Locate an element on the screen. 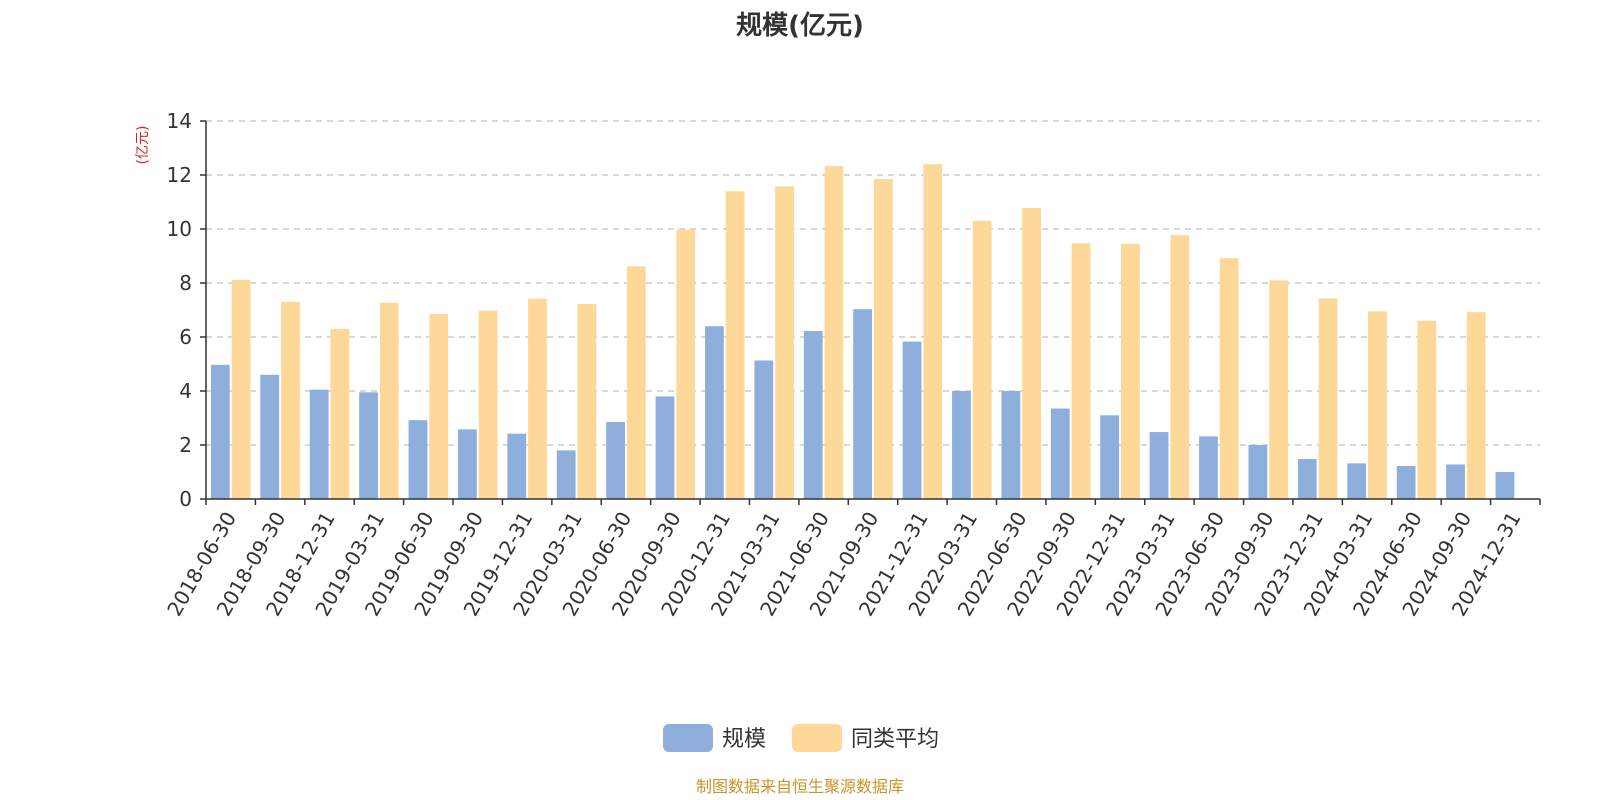  y-tick-label: 2 is located at coordinates (185, 445).